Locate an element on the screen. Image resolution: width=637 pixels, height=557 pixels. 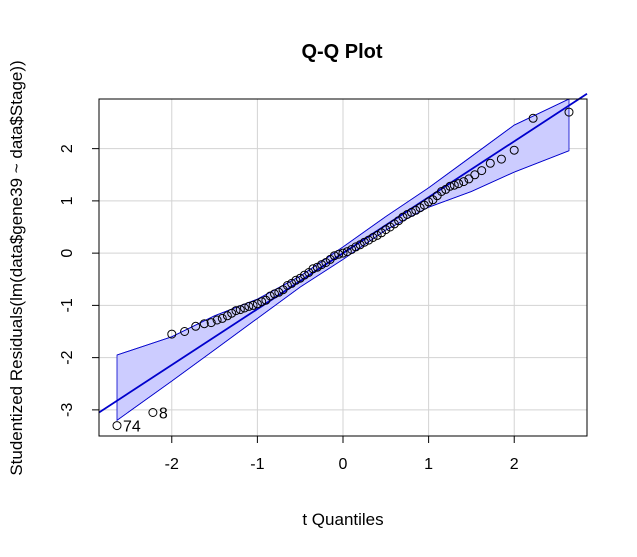
y-tick-label-2: -1 is located at coordinates (67, 305).